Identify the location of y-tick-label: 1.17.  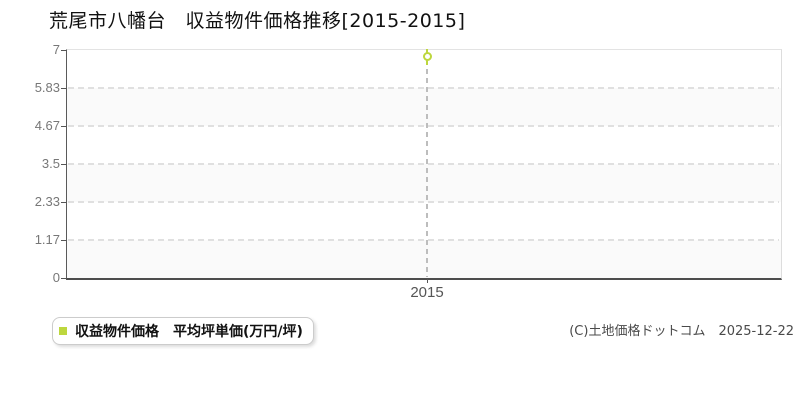
(47, 239).